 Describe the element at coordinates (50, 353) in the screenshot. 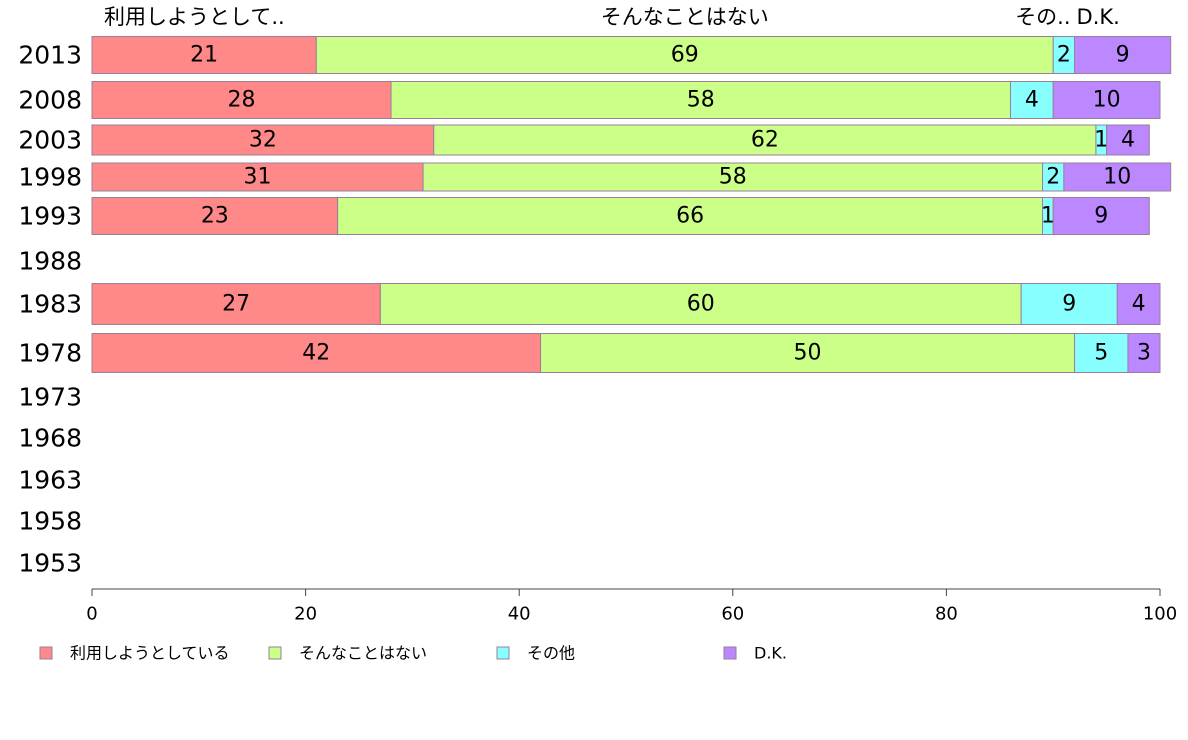

I see `year-label: 1978` at that location.